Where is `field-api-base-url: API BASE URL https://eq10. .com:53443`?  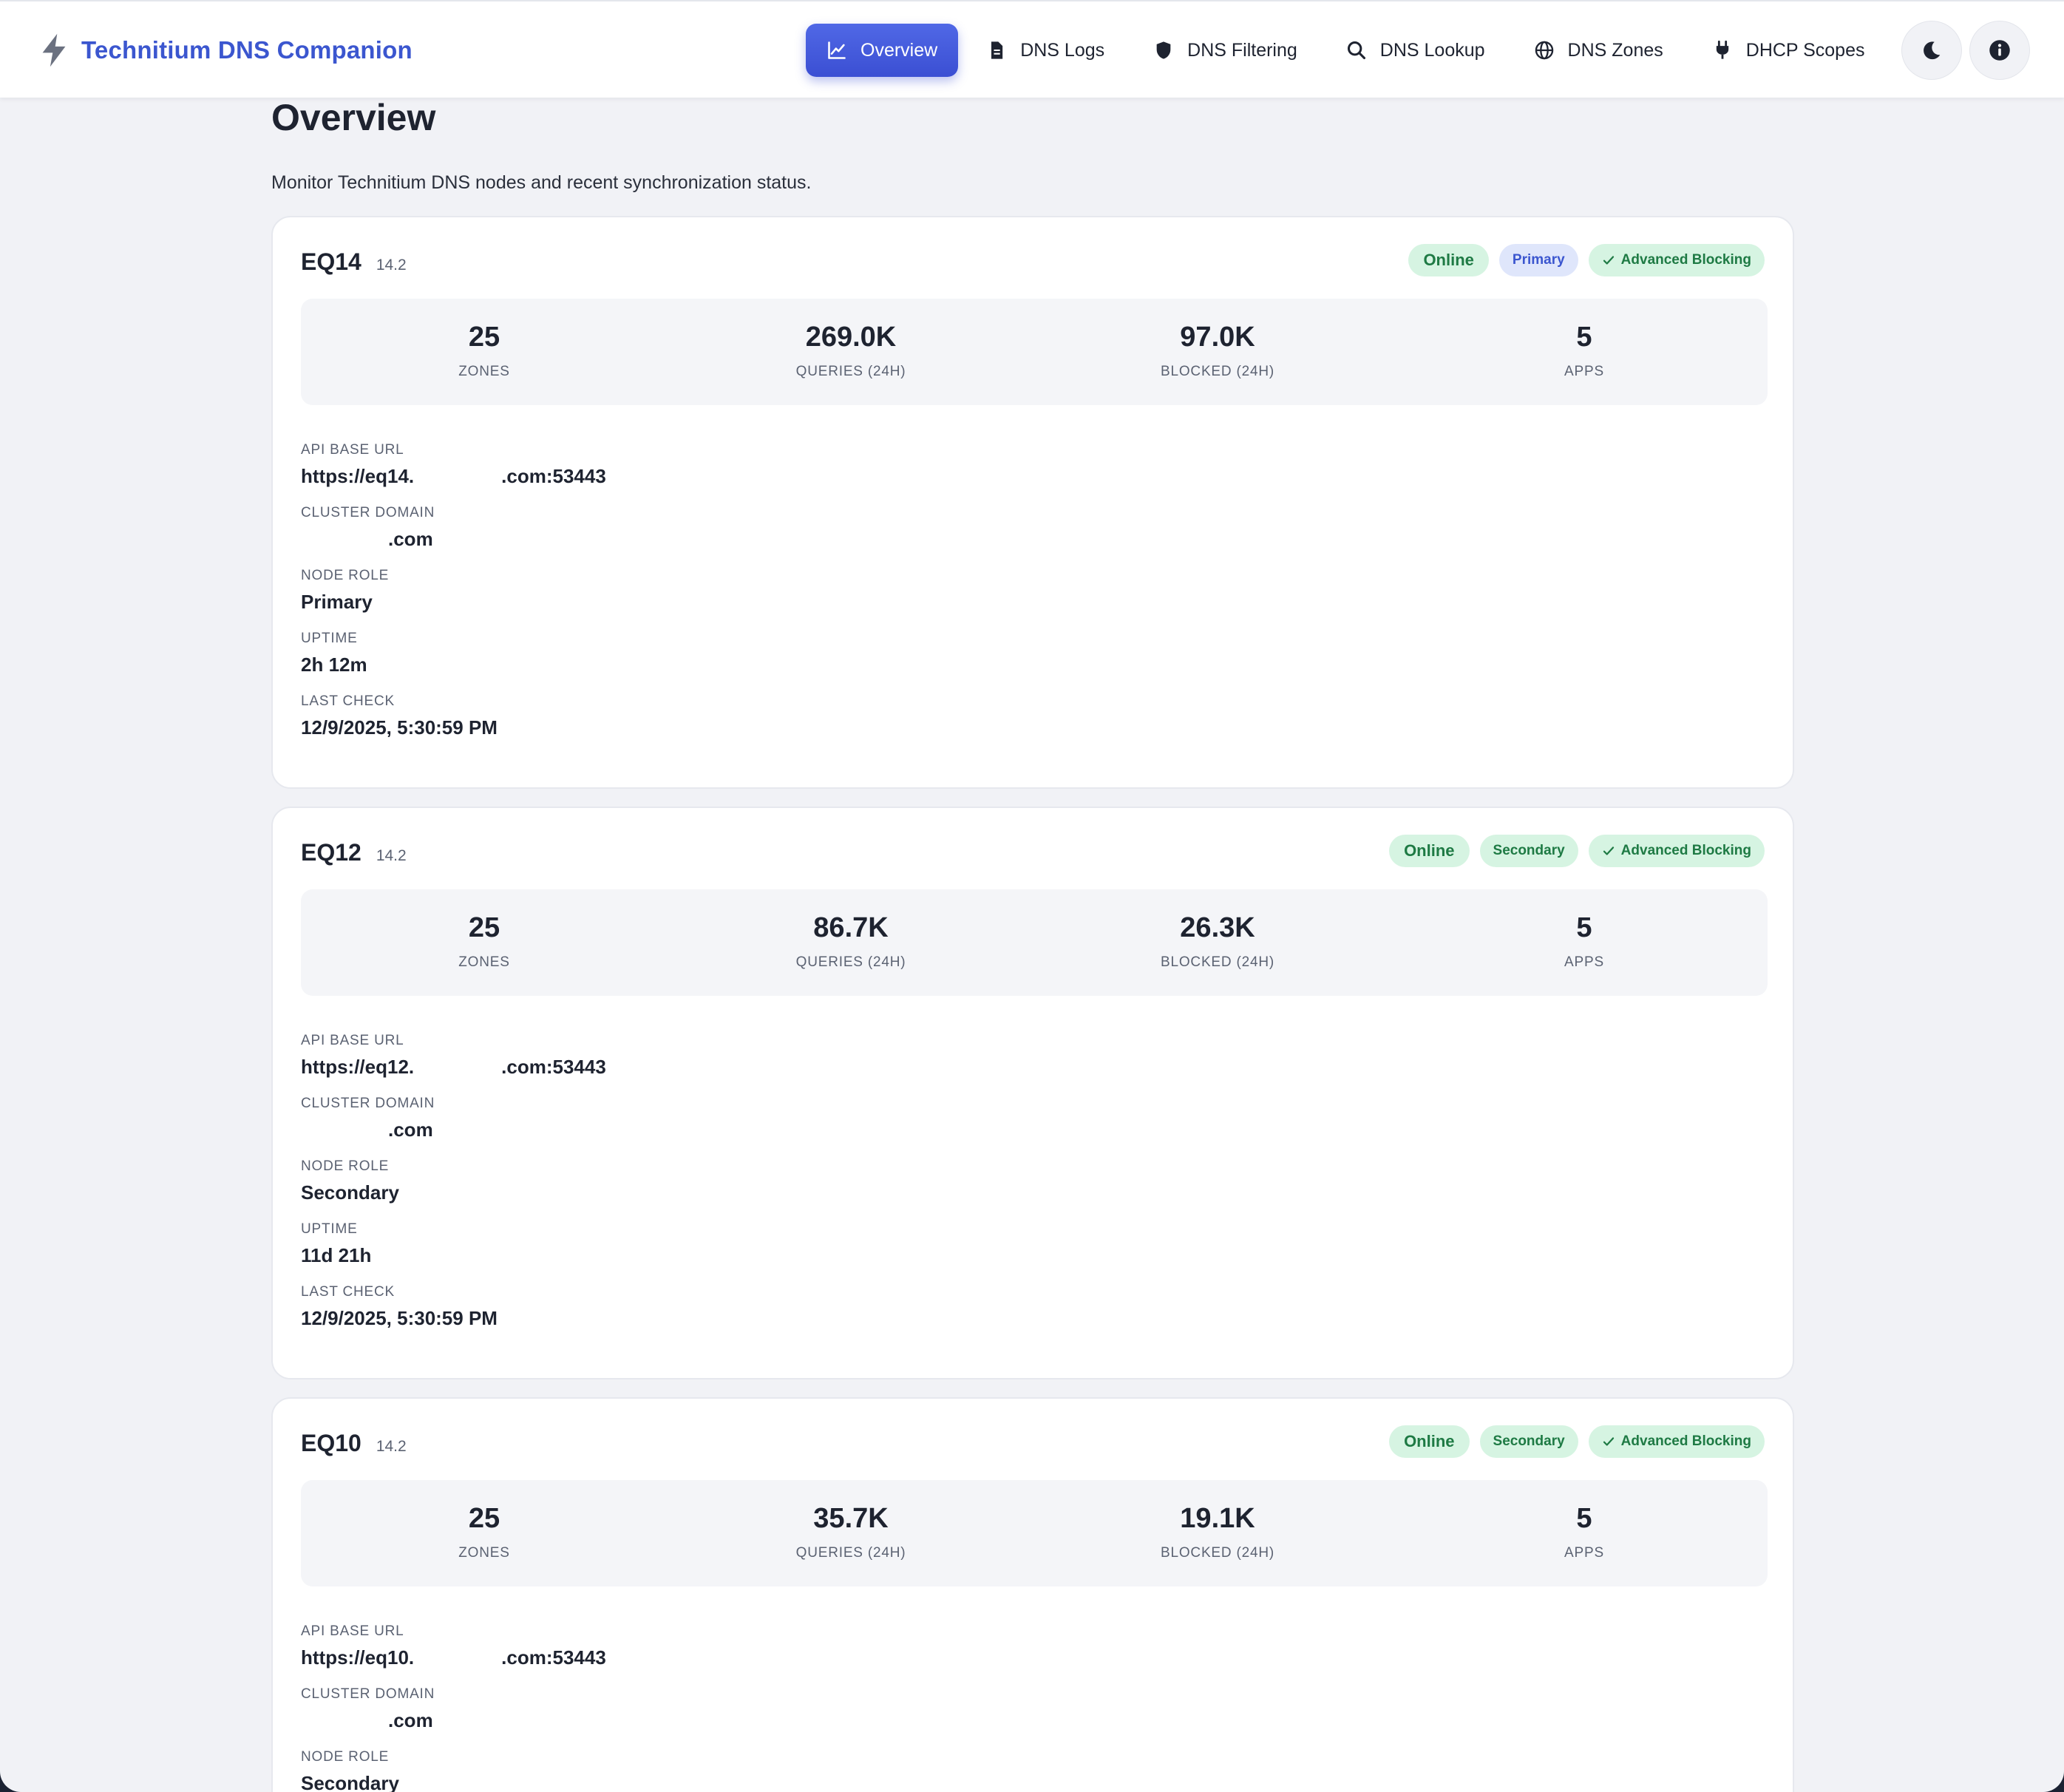 field-api-base-url: API BASE URL https://eq10. .com:53443 is located at coordinates (453, 1654).